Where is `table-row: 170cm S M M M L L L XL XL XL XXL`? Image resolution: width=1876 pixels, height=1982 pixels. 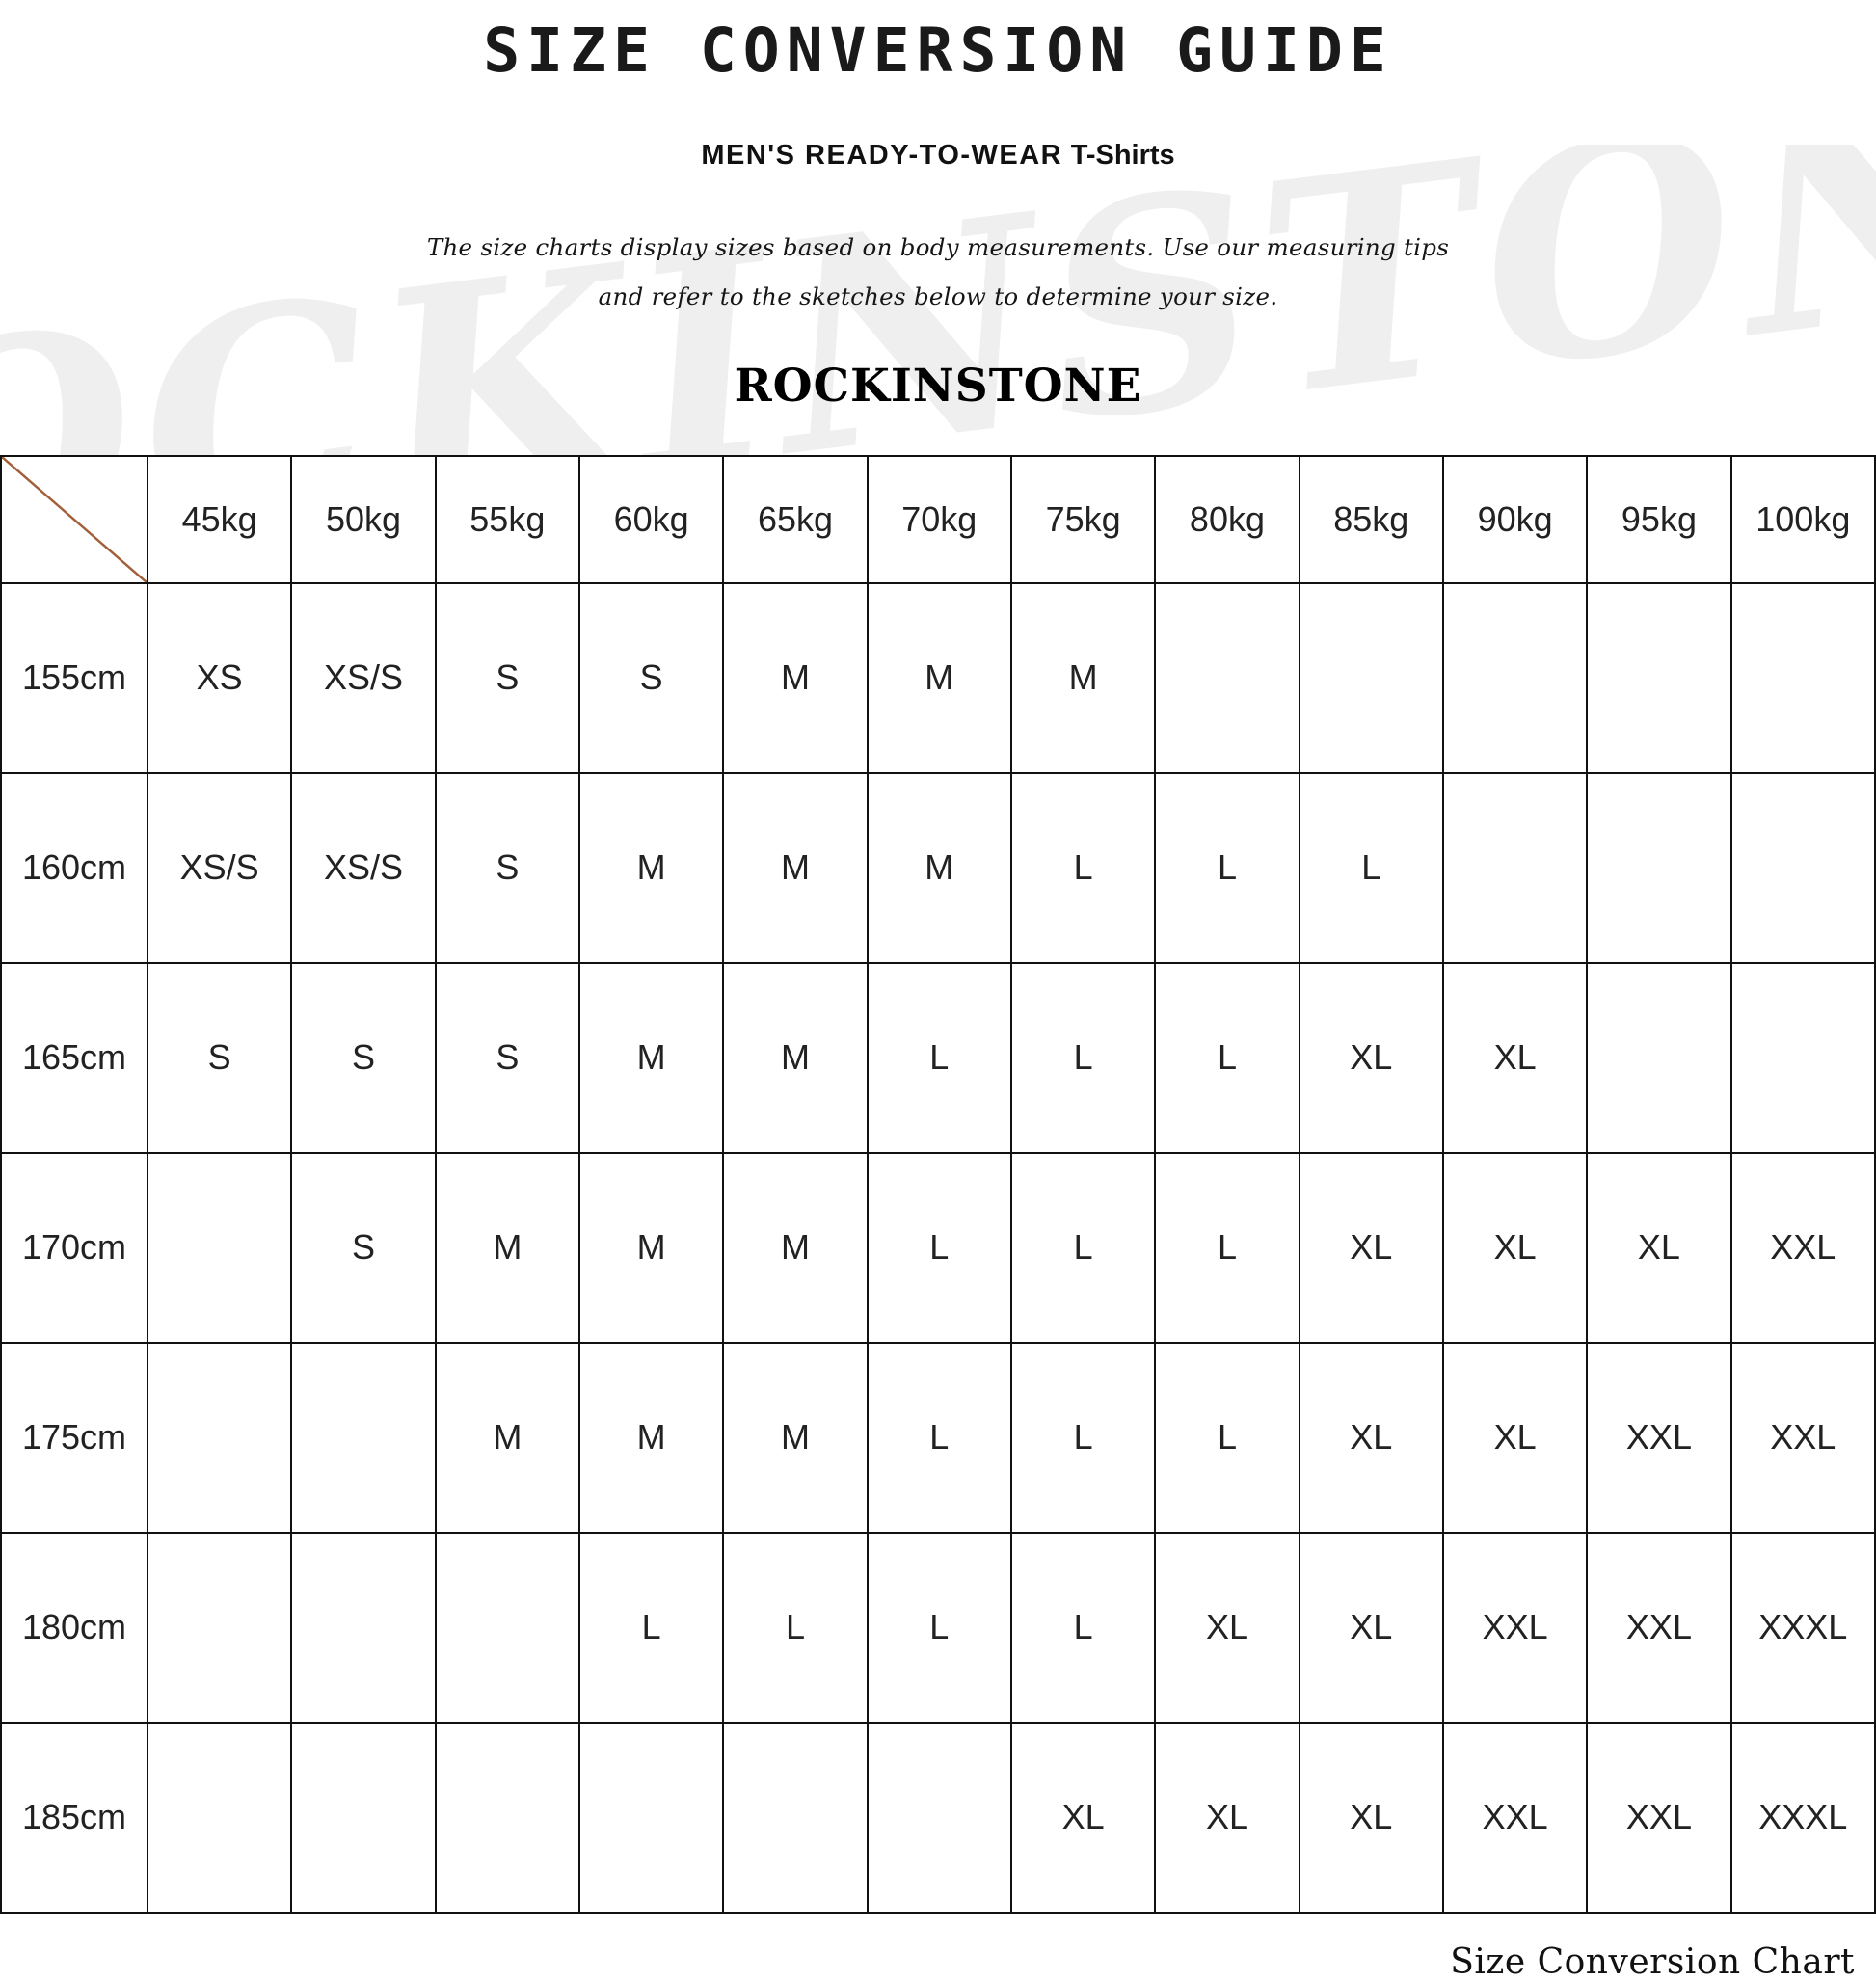
table-row: 170cm S M M M L L L XL XL XL XXL is located at coordinates (938, 1247).